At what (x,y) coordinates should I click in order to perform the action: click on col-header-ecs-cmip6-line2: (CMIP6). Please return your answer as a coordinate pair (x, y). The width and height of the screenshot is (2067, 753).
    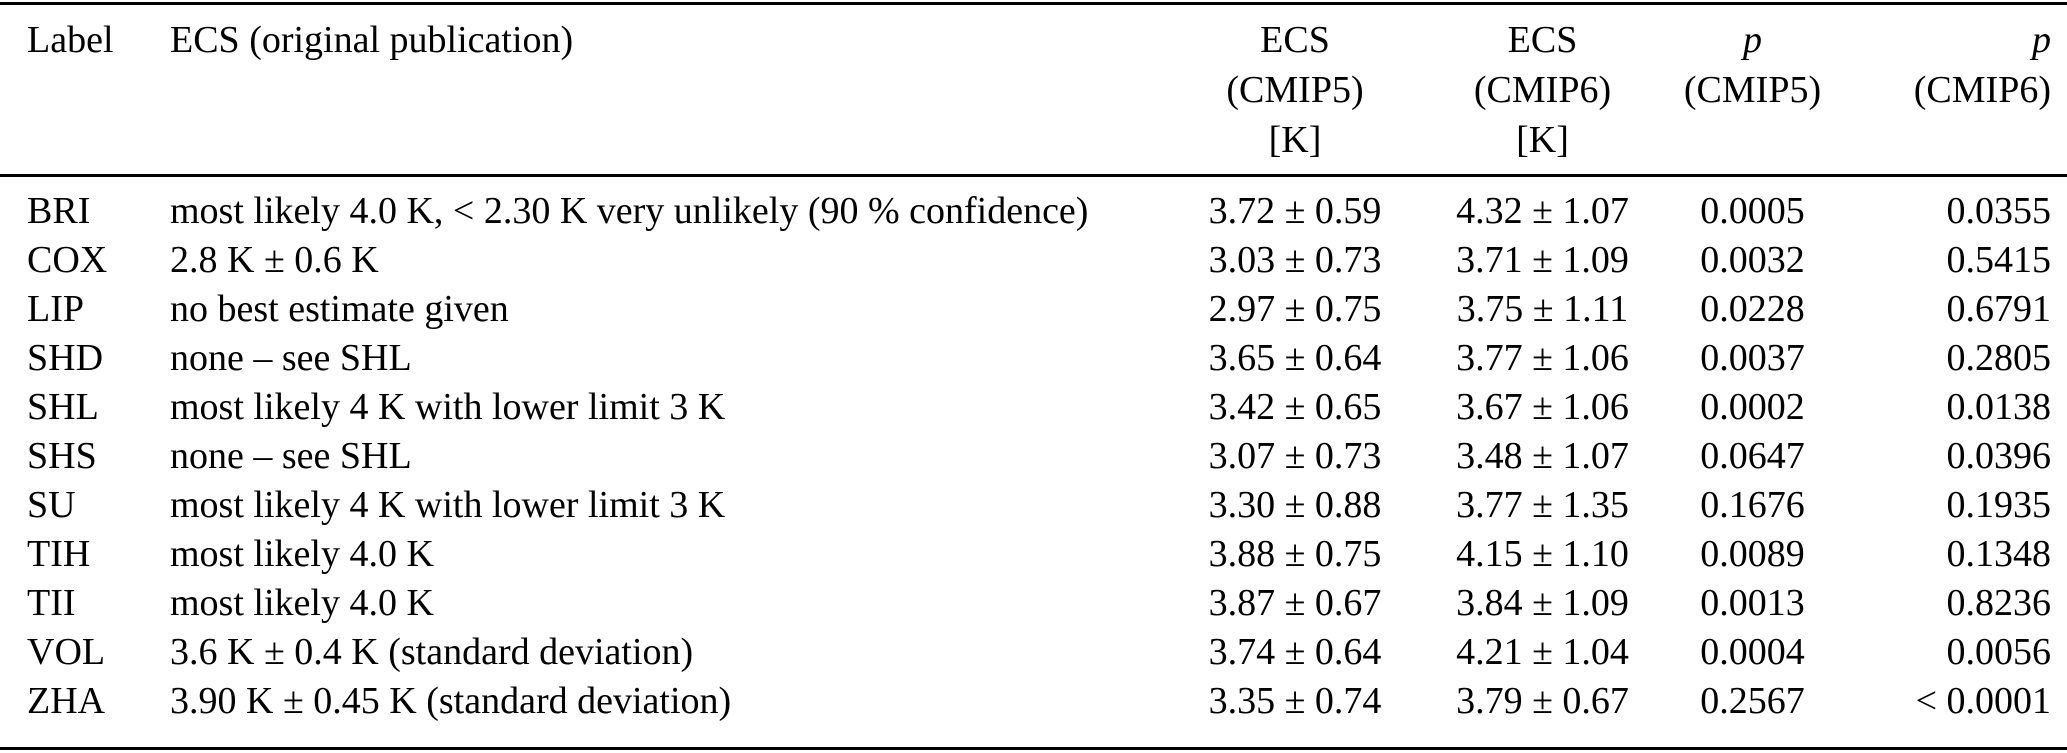
    Looking at the image, I should click on (1542, 90).